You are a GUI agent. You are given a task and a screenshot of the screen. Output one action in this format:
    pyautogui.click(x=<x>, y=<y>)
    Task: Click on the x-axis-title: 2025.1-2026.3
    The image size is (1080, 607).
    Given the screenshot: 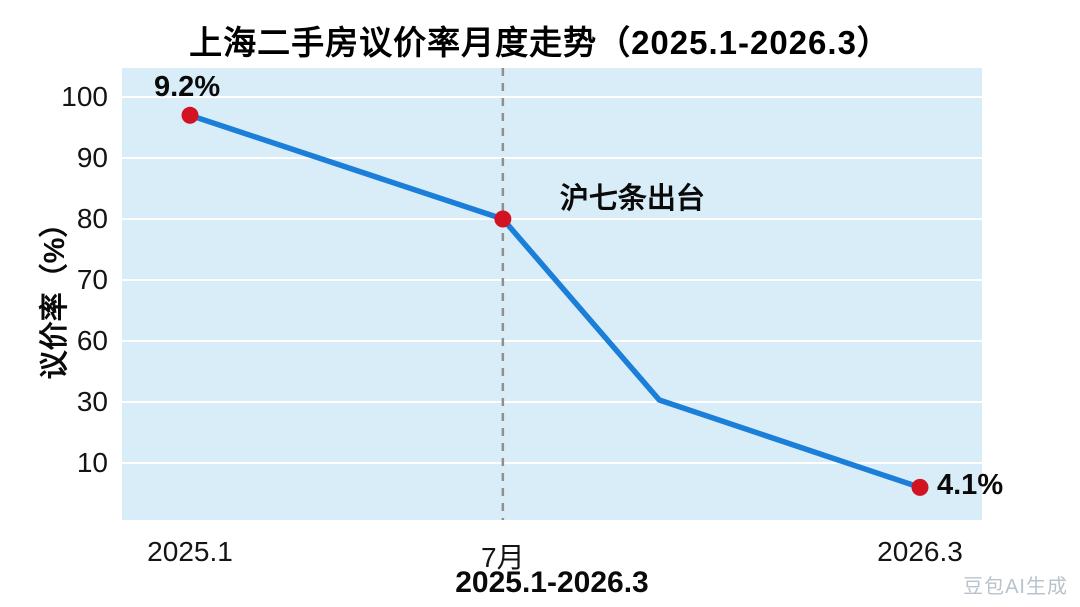 What is the action you would take?
    pyautogui.click(x=552, y=582)
    